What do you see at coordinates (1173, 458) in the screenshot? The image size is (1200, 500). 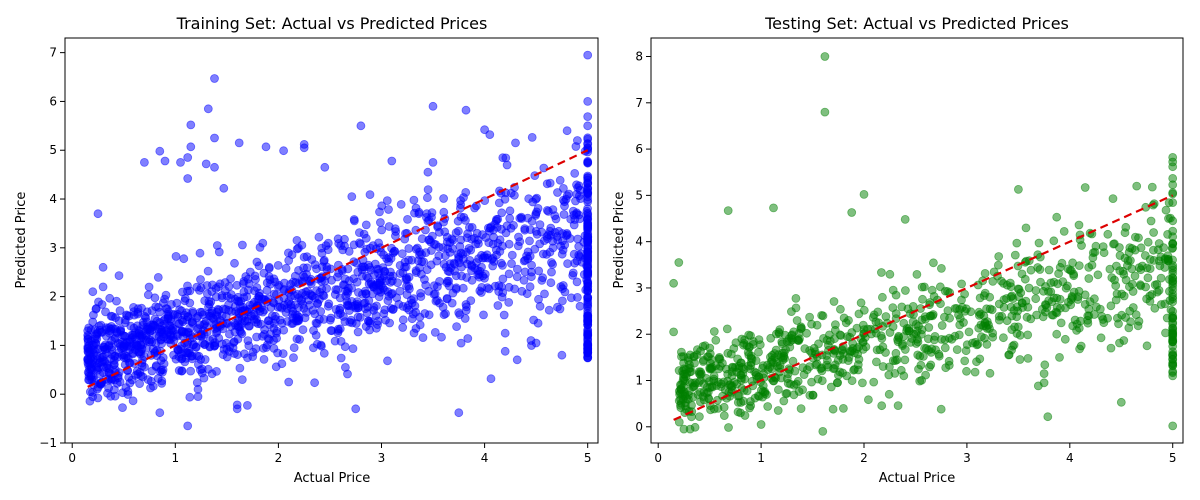 I see `x-tick-label: 5` at bounding box center [1173, 458].